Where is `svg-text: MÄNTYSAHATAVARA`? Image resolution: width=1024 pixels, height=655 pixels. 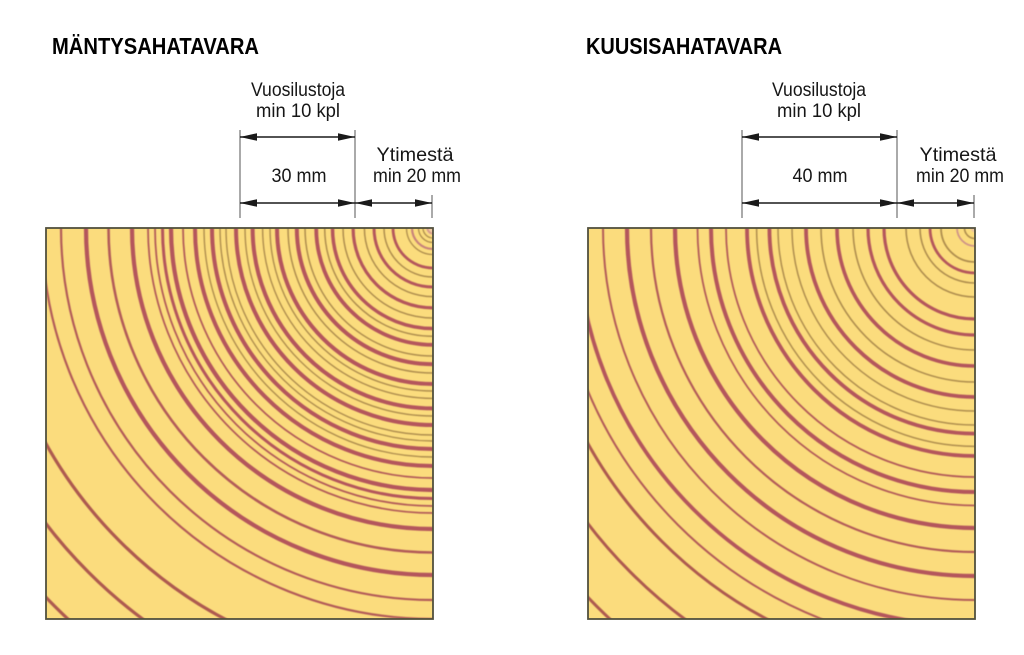
svg-text: MÄNTYSAHATAVARA is located at coordinates (155, 46).